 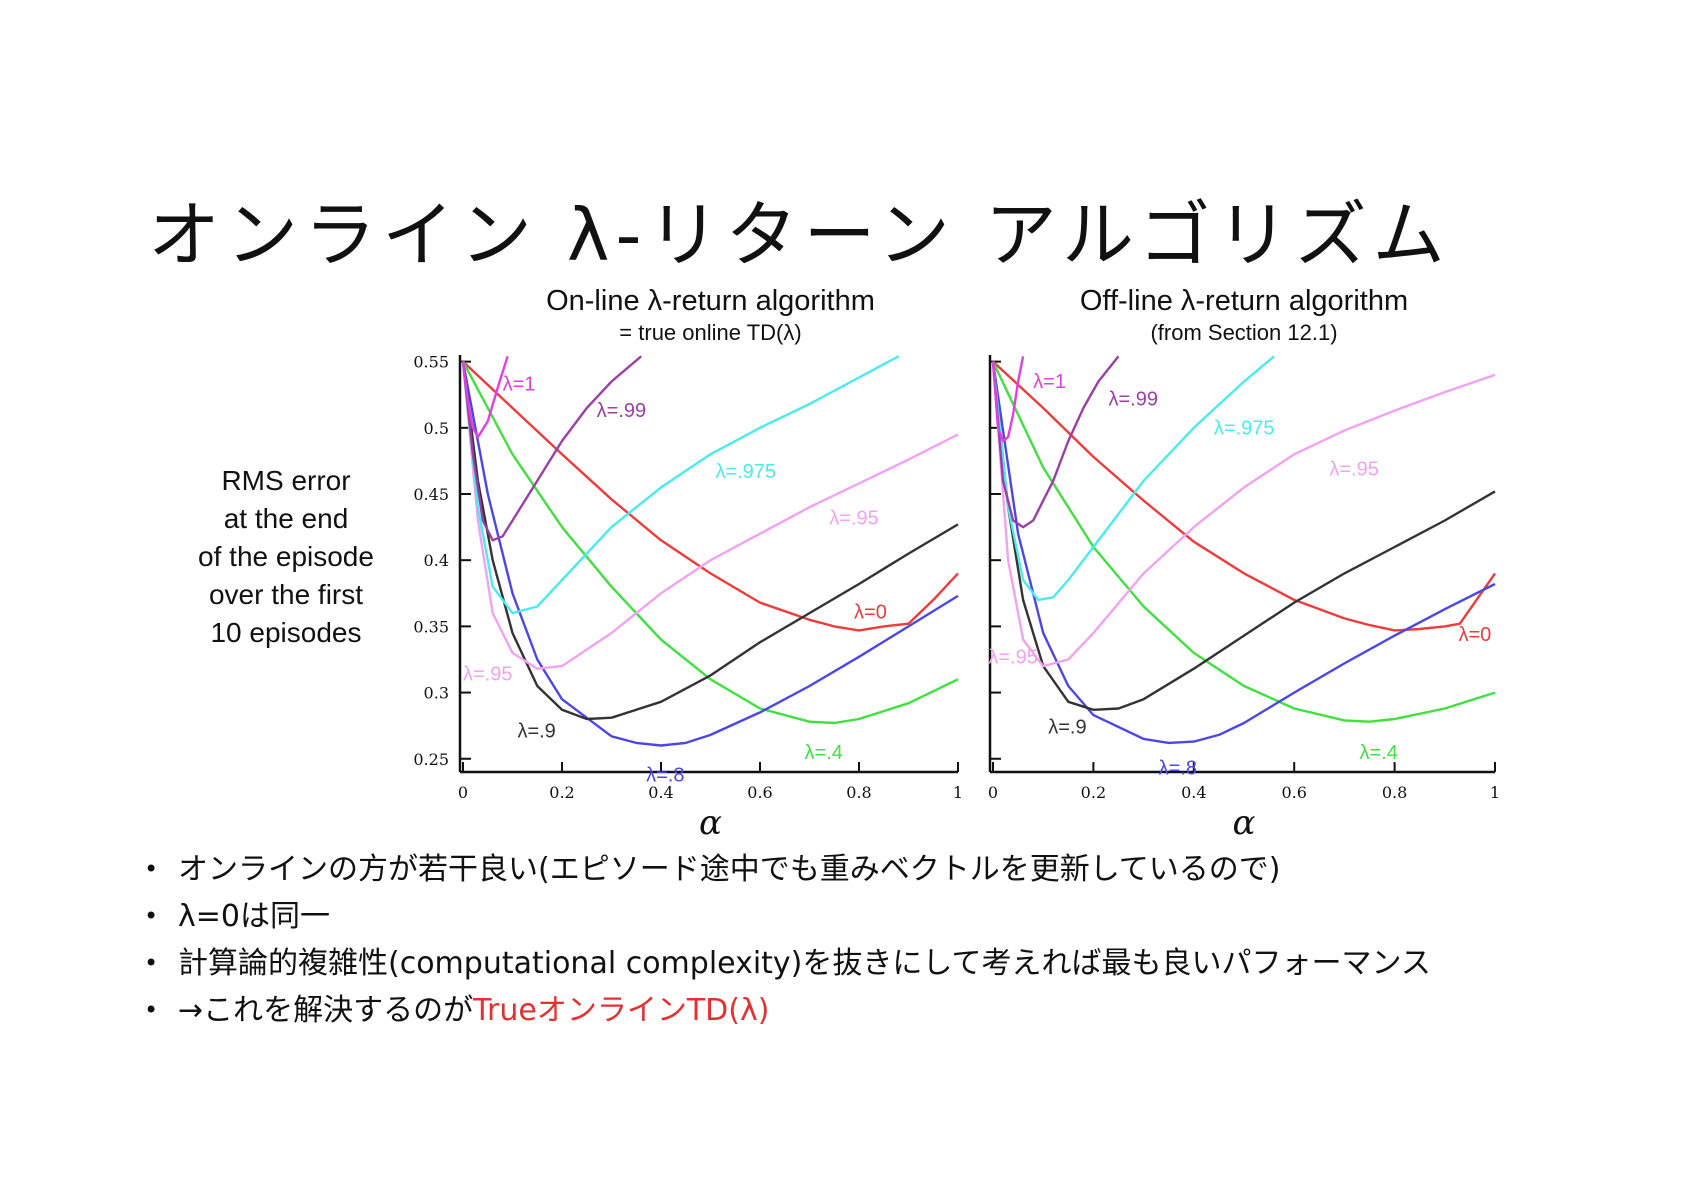 I want to click on y-tick-label: 0.55, so click(x=431, y=362).